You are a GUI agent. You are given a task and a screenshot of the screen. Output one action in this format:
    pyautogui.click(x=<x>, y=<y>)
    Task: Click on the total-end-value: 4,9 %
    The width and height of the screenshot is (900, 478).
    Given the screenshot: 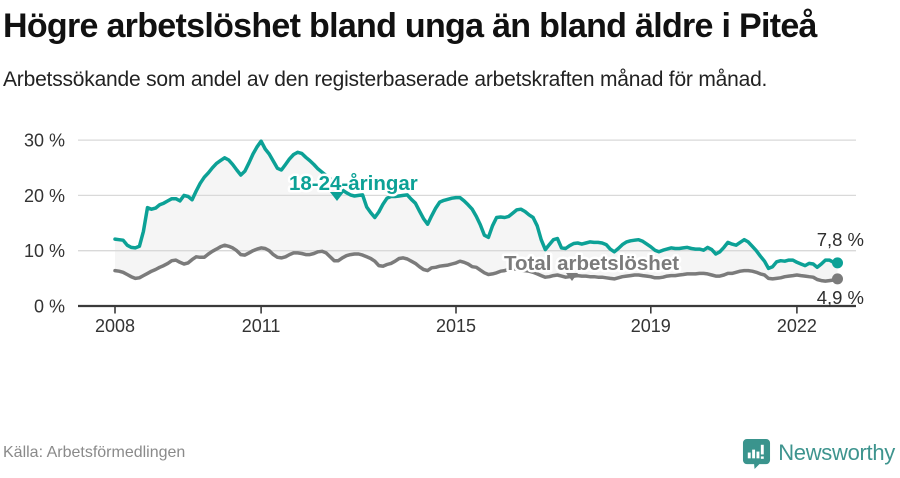 What is the action you would take?
    pyautogui.click(x=840, y=297)
    